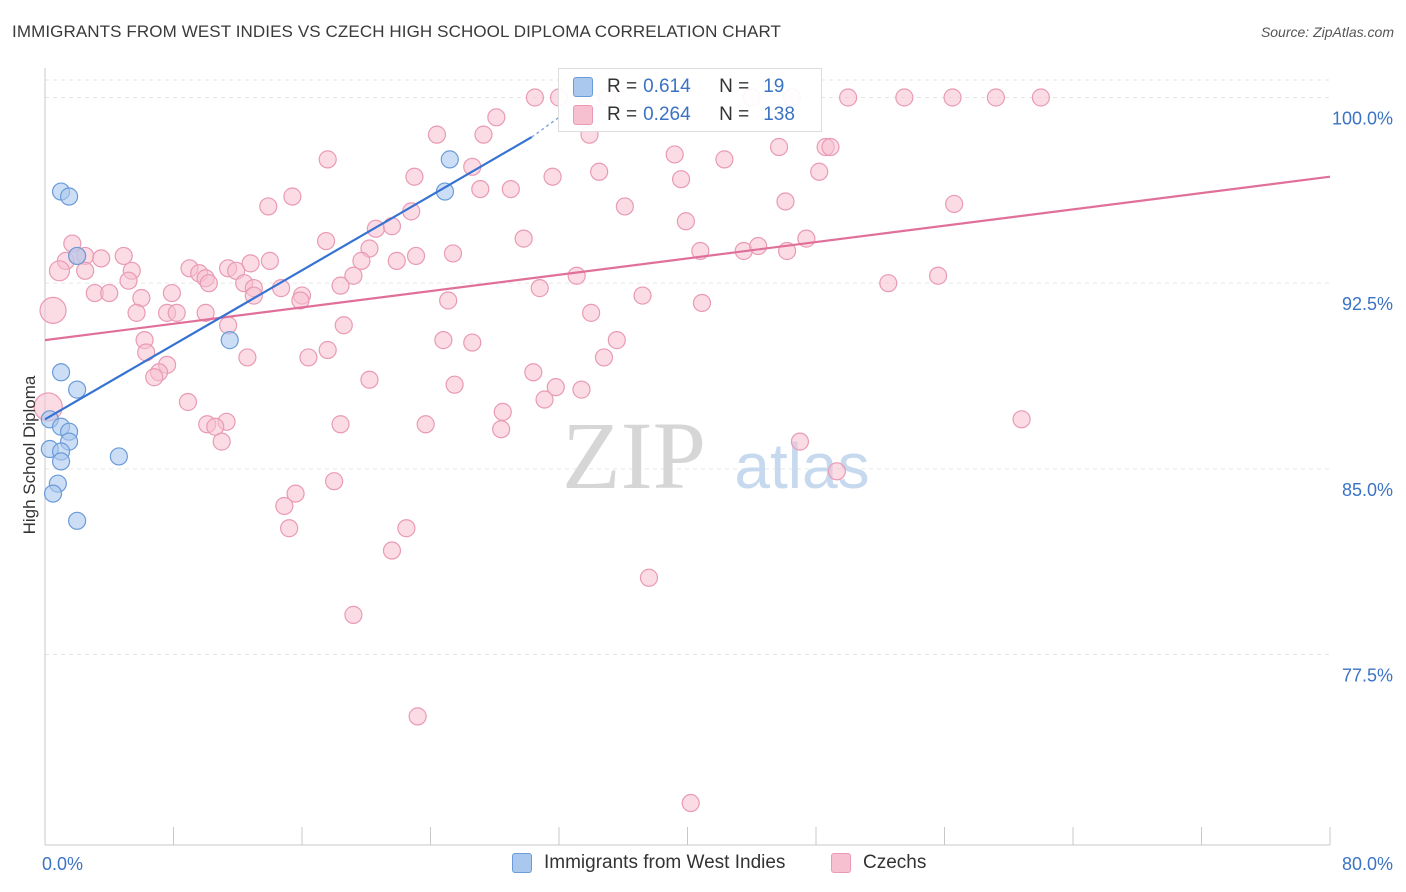 The height and width of the screenshot is (892, 1406). I want to click on legend-n-value: 19, so click(774, 86).